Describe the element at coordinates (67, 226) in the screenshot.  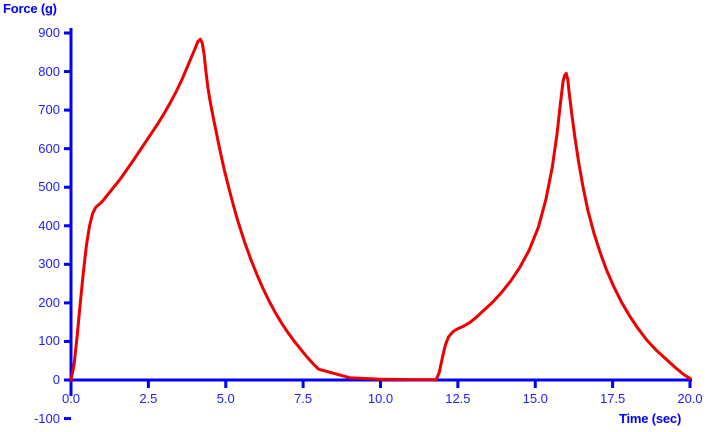
I see `y-axis-ticks` at that location.